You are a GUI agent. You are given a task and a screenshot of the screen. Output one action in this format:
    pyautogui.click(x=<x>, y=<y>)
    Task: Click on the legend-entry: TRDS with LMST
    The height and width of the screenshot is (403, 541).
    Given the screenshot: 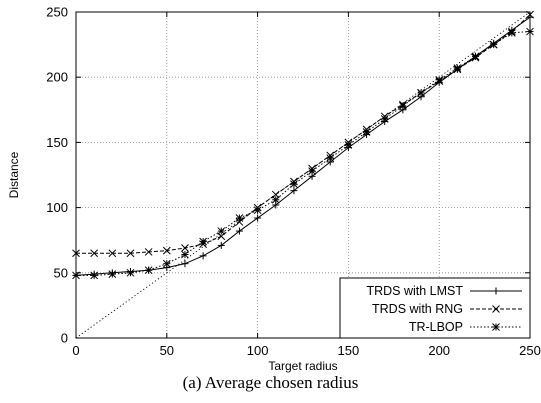 What is the action you would take?
    pyautogui.click(x=444, y=291)
    